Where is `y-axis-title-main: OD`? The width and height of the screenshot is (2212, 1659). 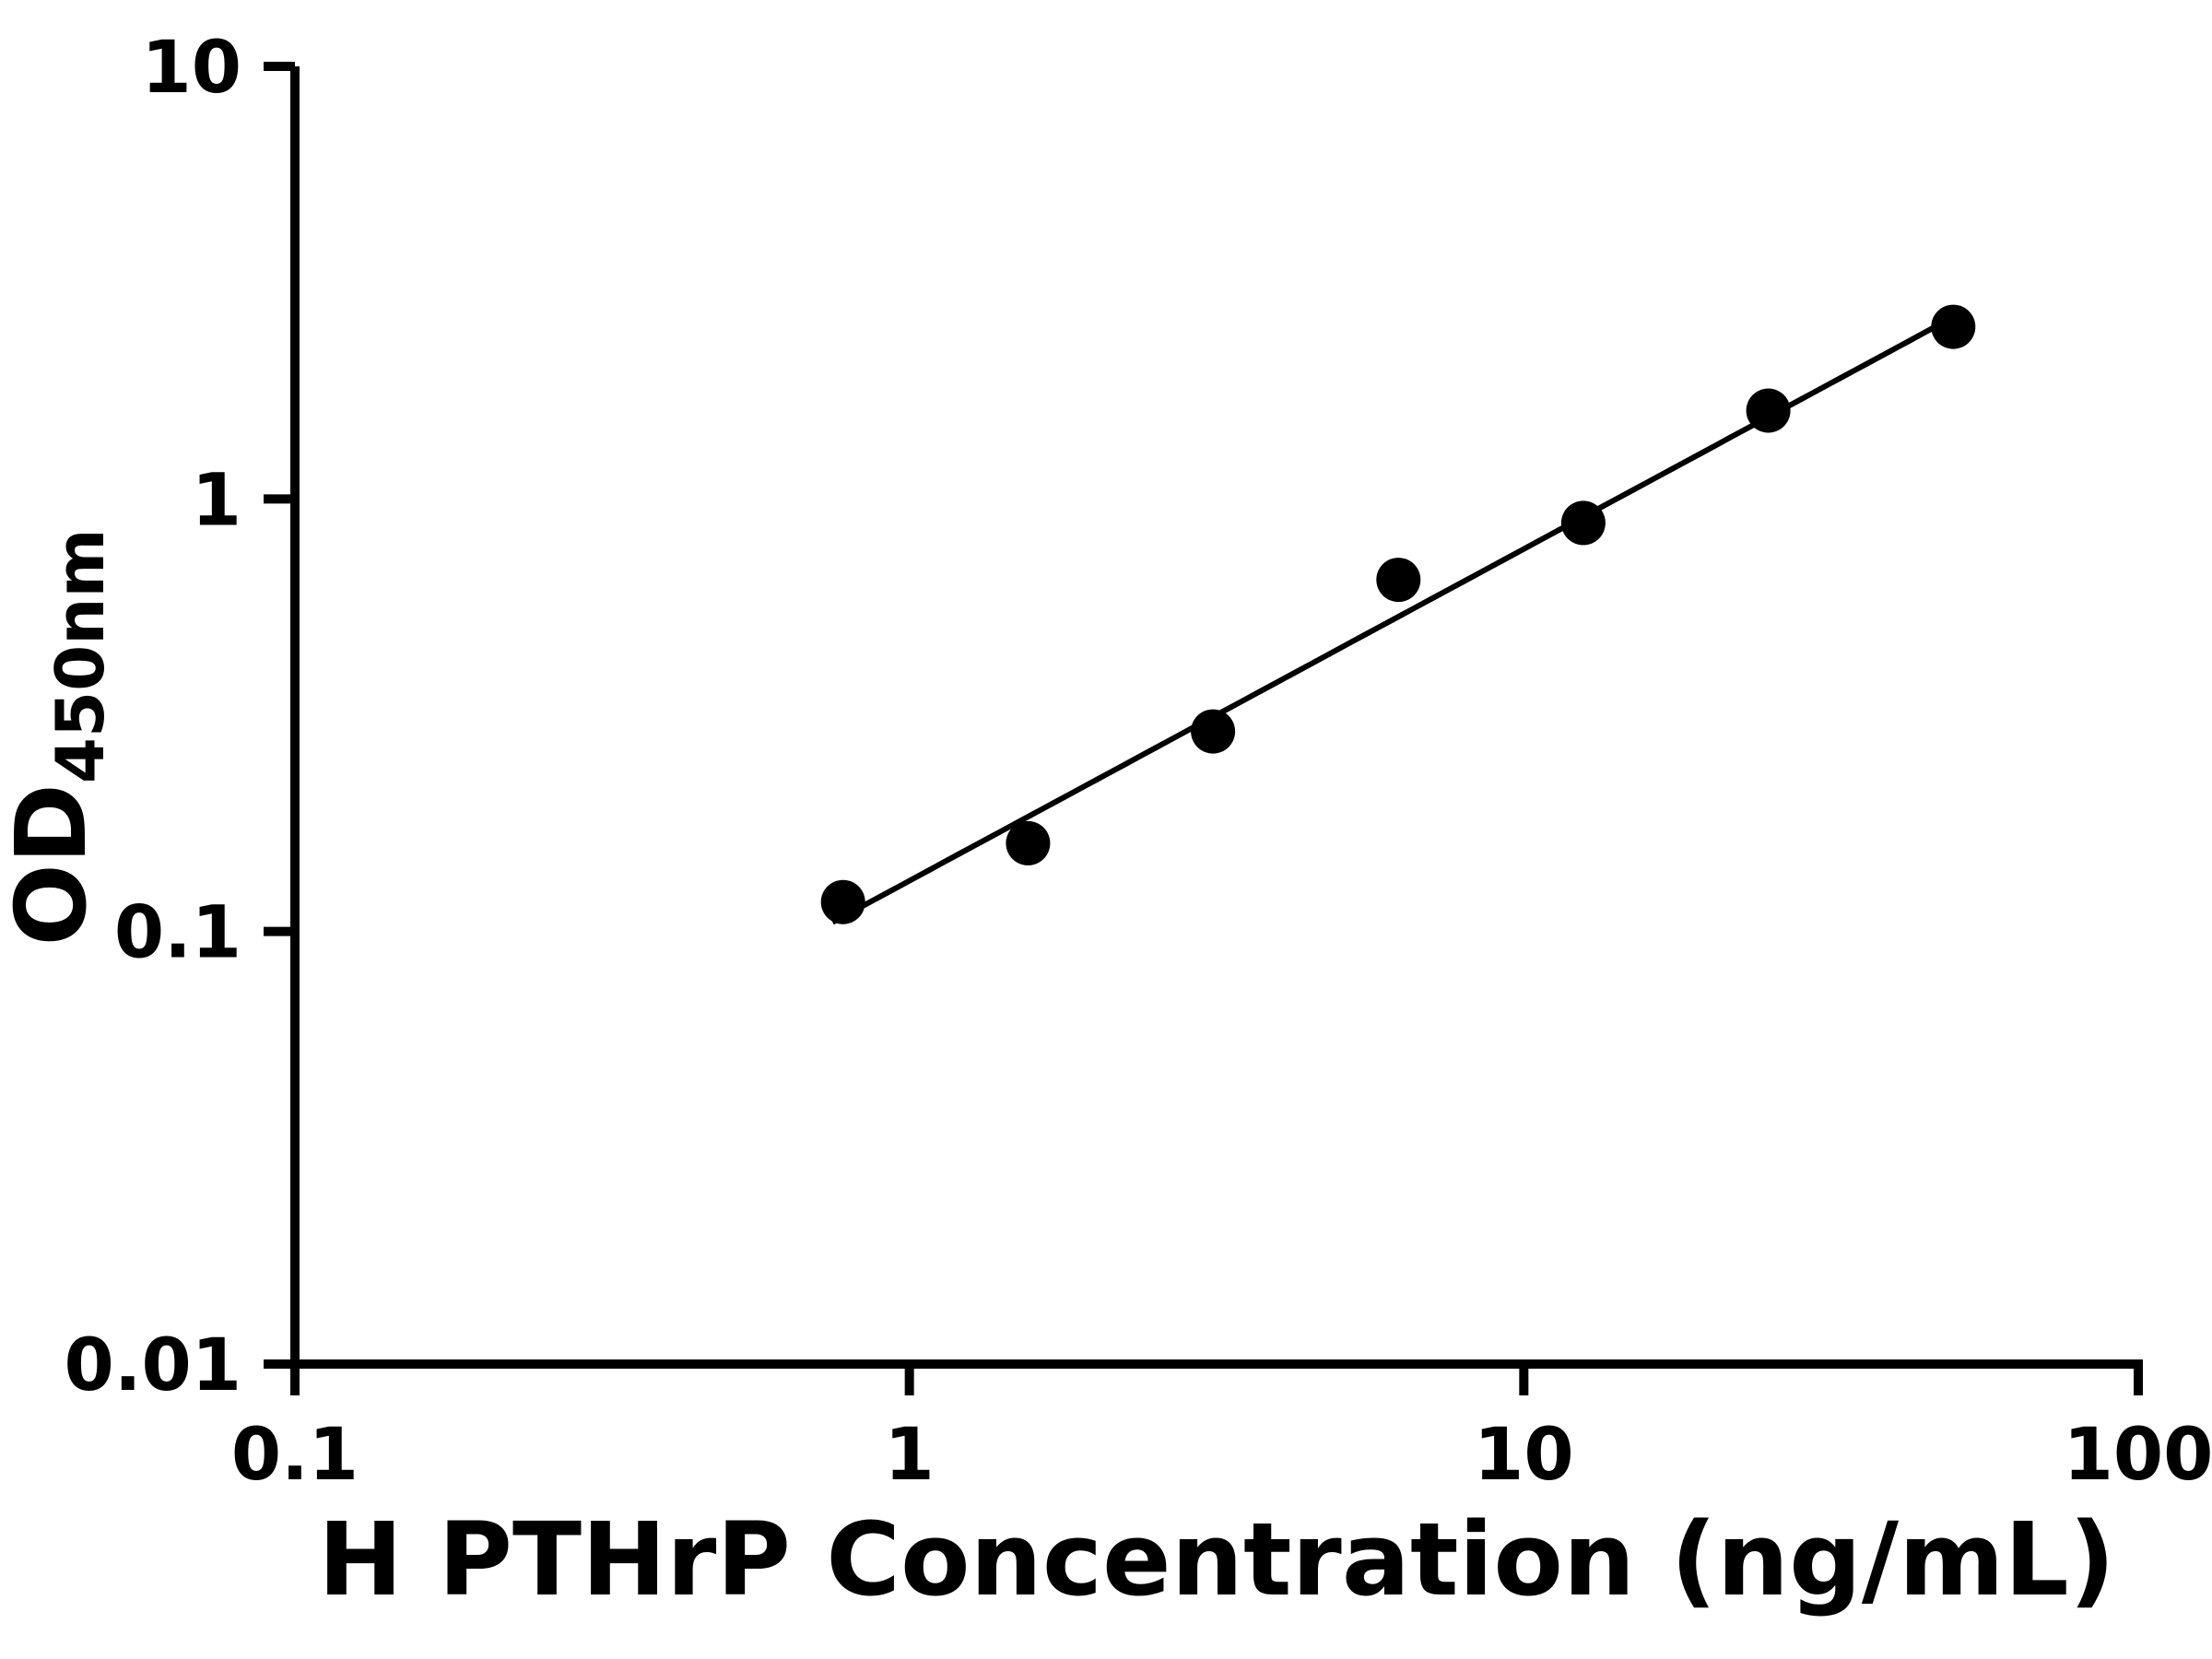 y-axis-title-main: OD is located at coordinates (54, 864).